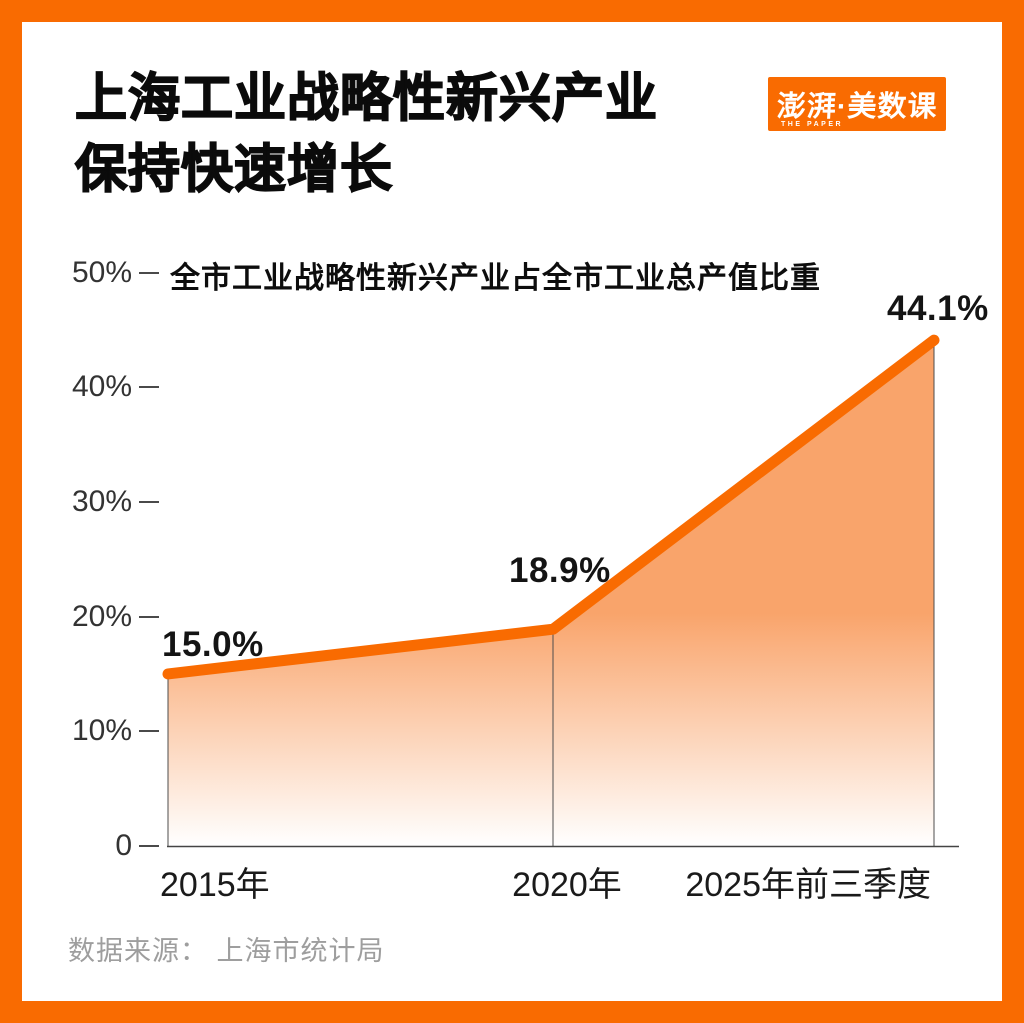 Image resolution: width=1024 pixels, height=1023 pixels. Describe the element at coordinates (366, 99) in the screenshot. I see `page-title-line1: 上海工业战略性新兴产业` at that location.